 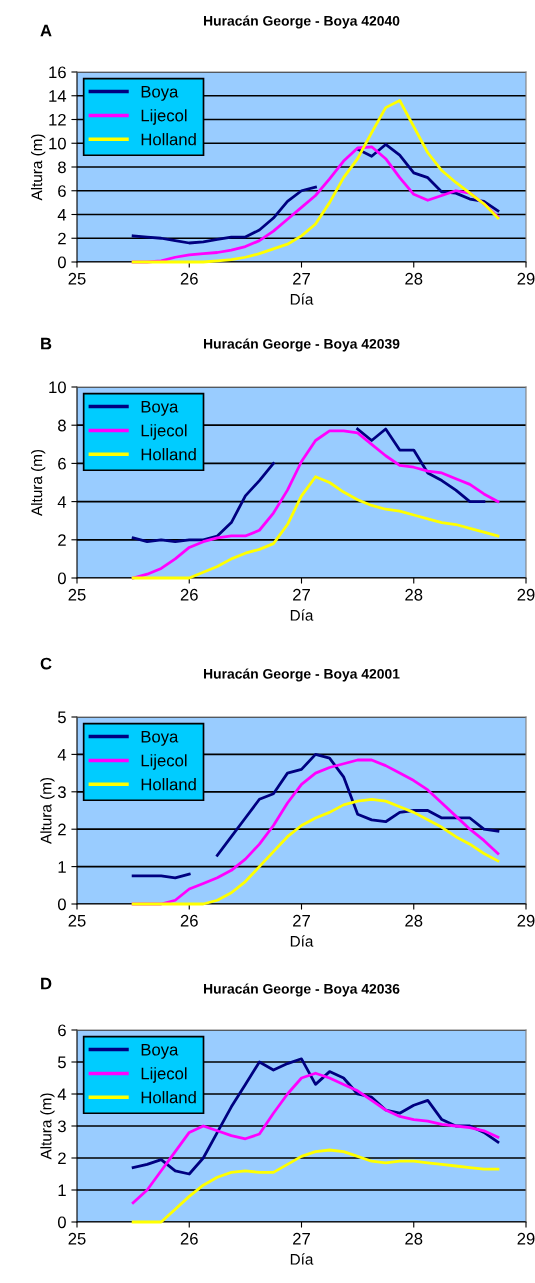 I want to click on text: D, so click(x=46, y=983).